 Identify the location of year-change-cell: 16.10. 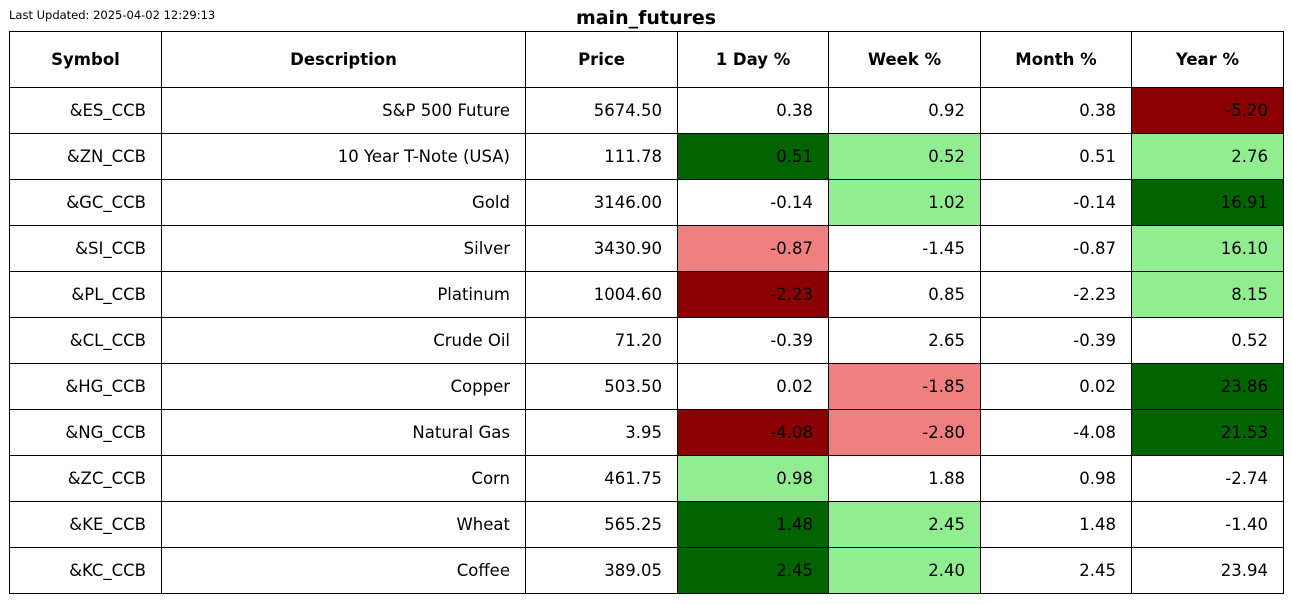
(1207, 248).